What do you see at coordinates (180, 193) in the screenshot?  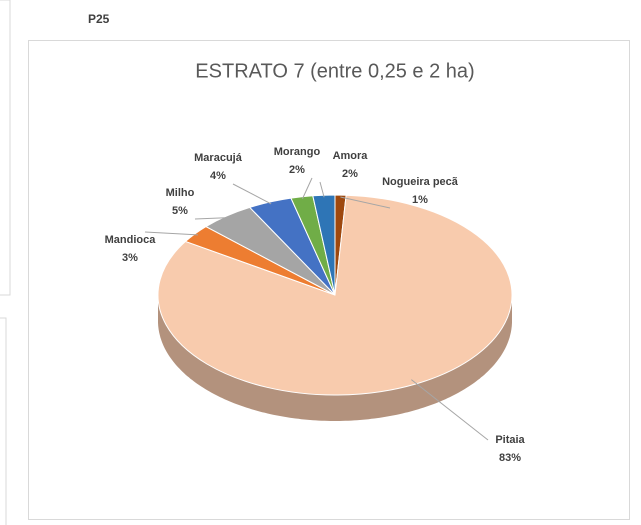 I see `data-label-name: Milho` at bounding box center [180, 193].